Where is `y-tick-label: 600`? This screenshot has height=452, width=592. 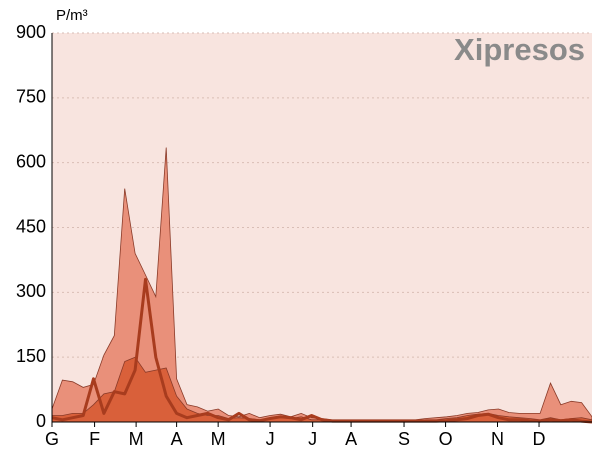 y-tick-label: 600 is located at coordinates (31, 161).